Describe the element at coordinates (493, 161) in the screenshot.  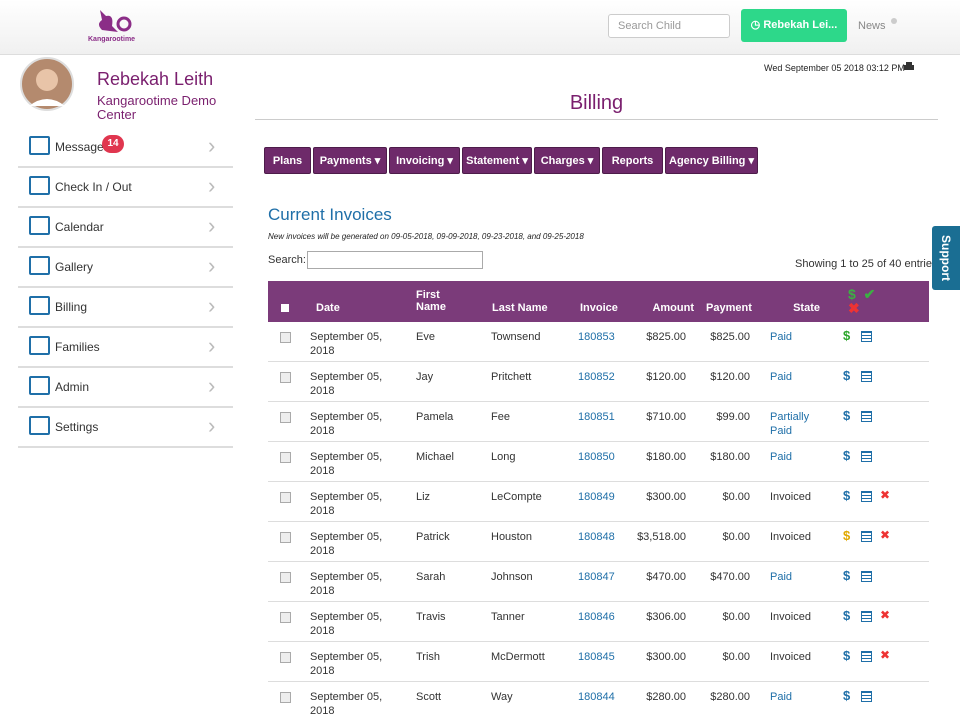
I see `tab-label: Statement` at that location.